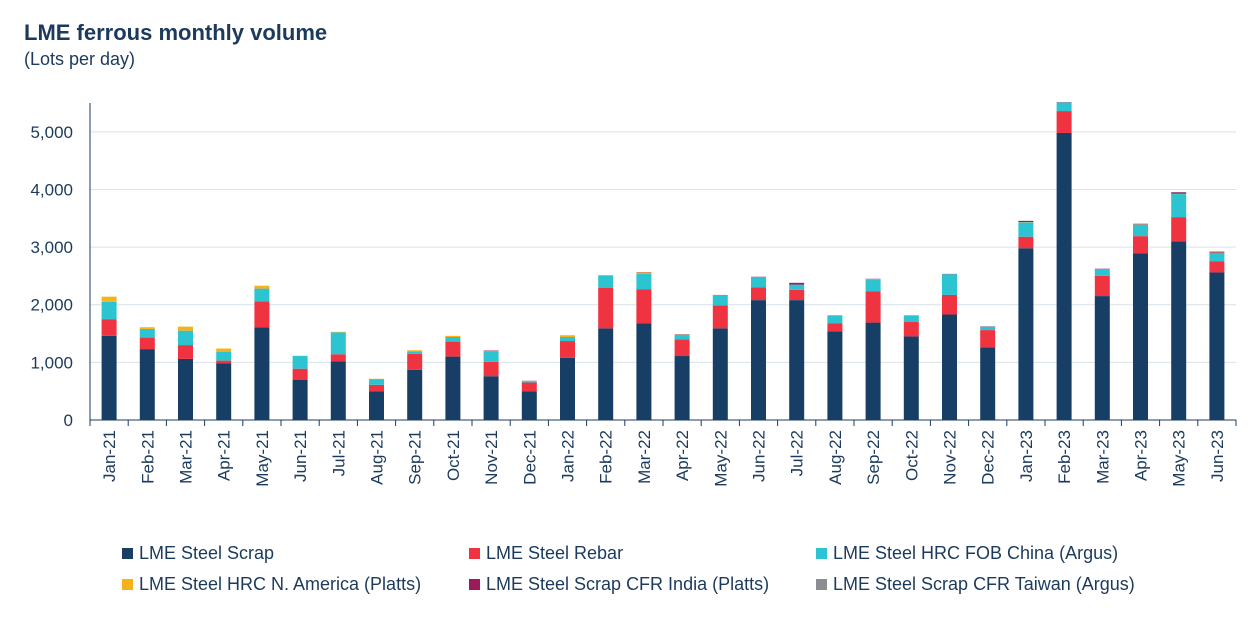 This screenshot has width=1251, height=640. I want to click on y-tick-label: 0, so click(68, 420).